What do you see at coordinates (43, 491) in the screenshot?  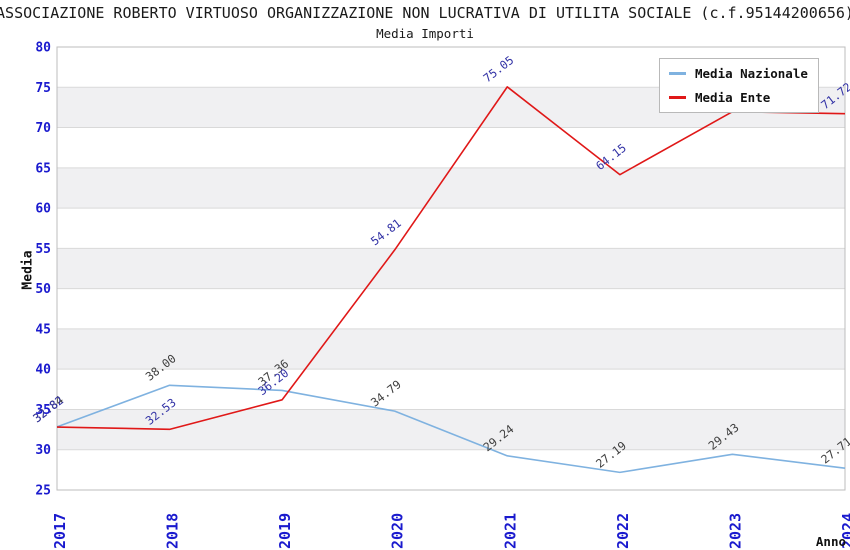 I see `y-tick-label: 25` at bounding box center [43, 491].